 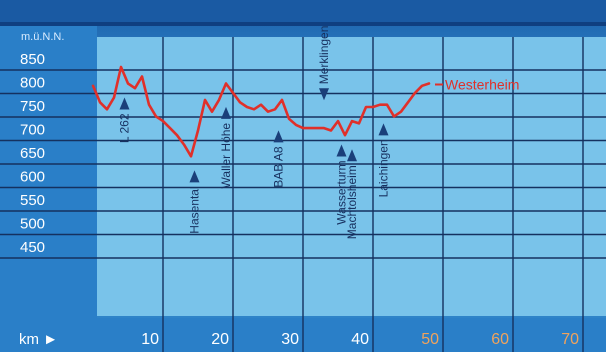 I want to click on x-tick-label: 30, so click(x=290, y=339).